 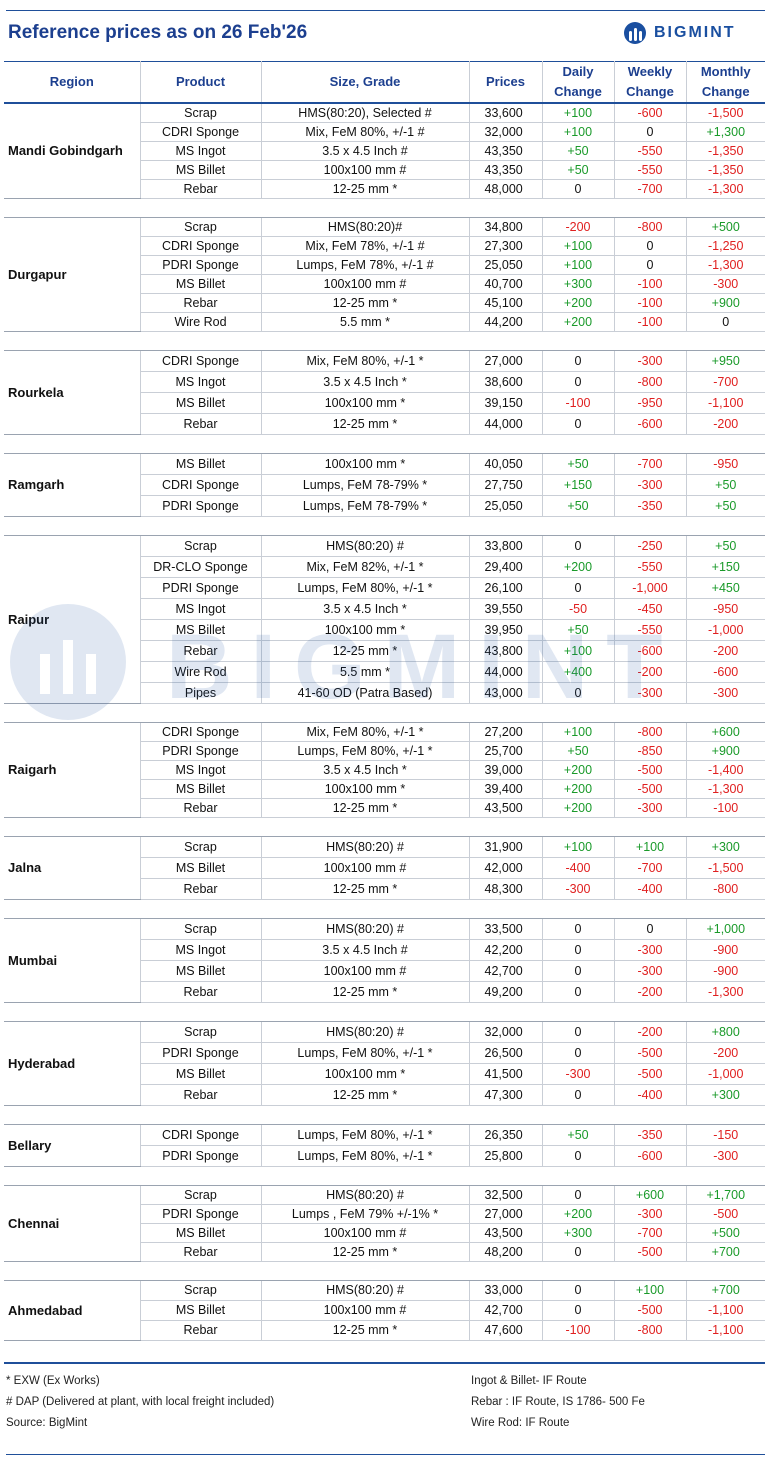 I want to click on price-cell: 47,300, so click(x=506, y=1095).